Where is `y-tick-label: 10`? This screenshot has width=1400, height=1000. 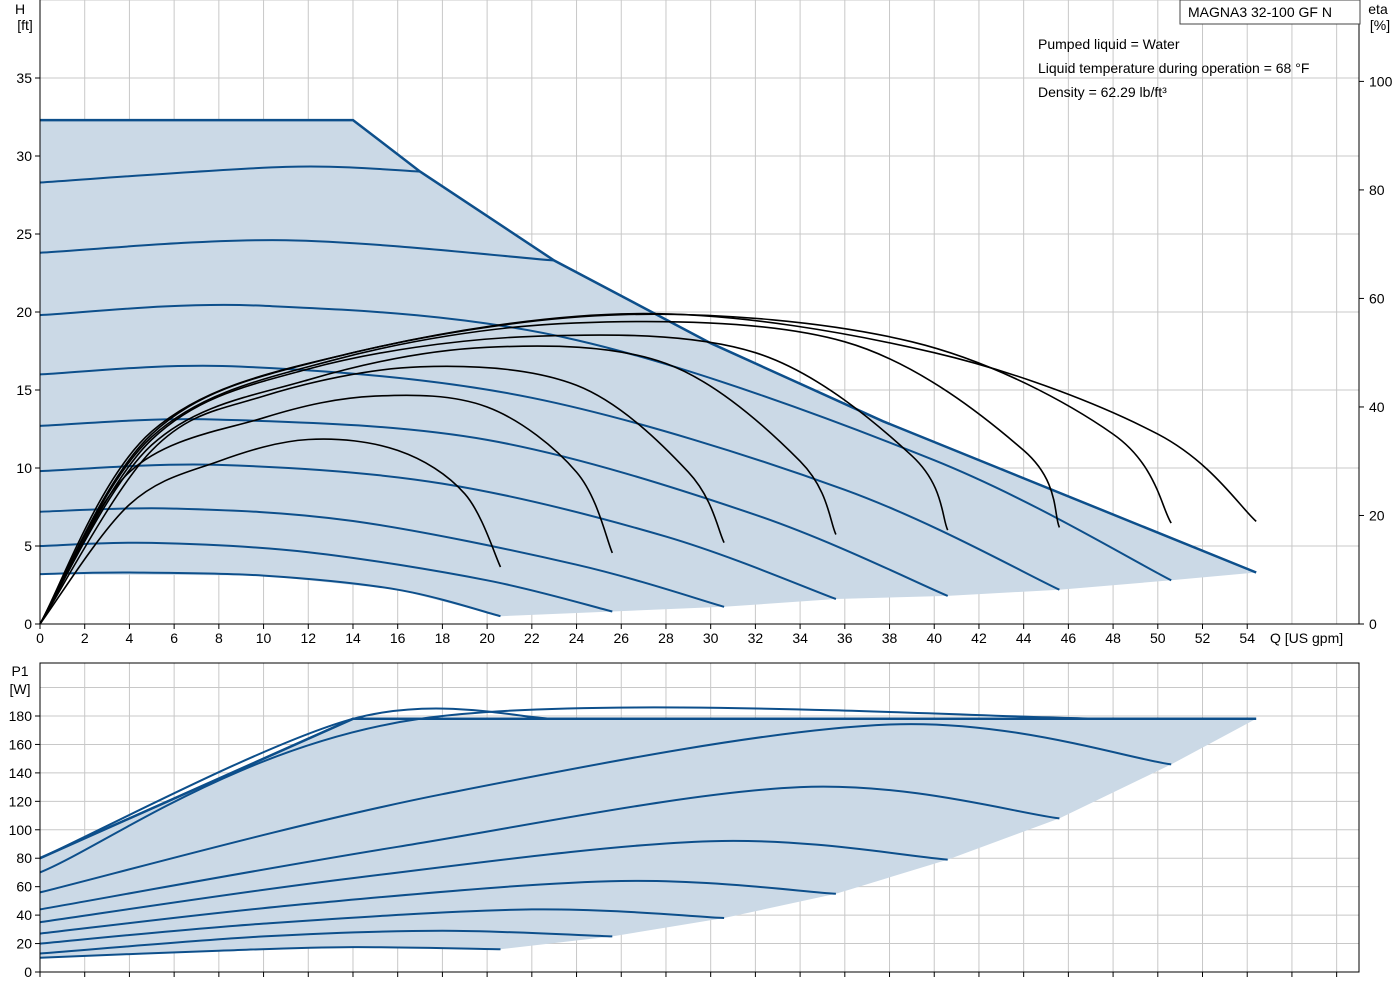
y-tick-label: 10 is located at coordinates (24, 468).